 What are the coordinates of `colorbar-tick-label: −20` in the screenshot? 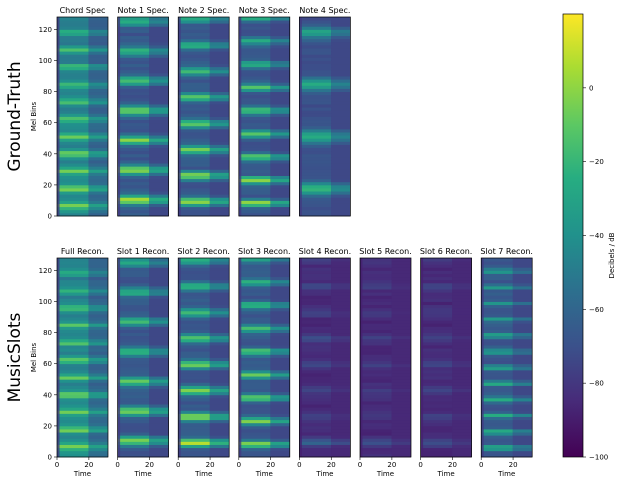 It's located at (596, 162).